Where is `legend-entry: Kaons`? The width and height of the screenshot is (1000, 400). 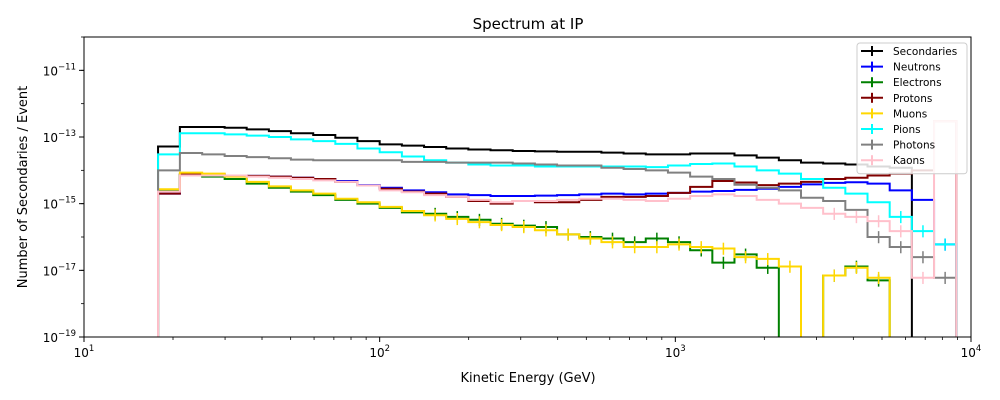
legend-entry: Kaons is located at coordinates (893, 161).